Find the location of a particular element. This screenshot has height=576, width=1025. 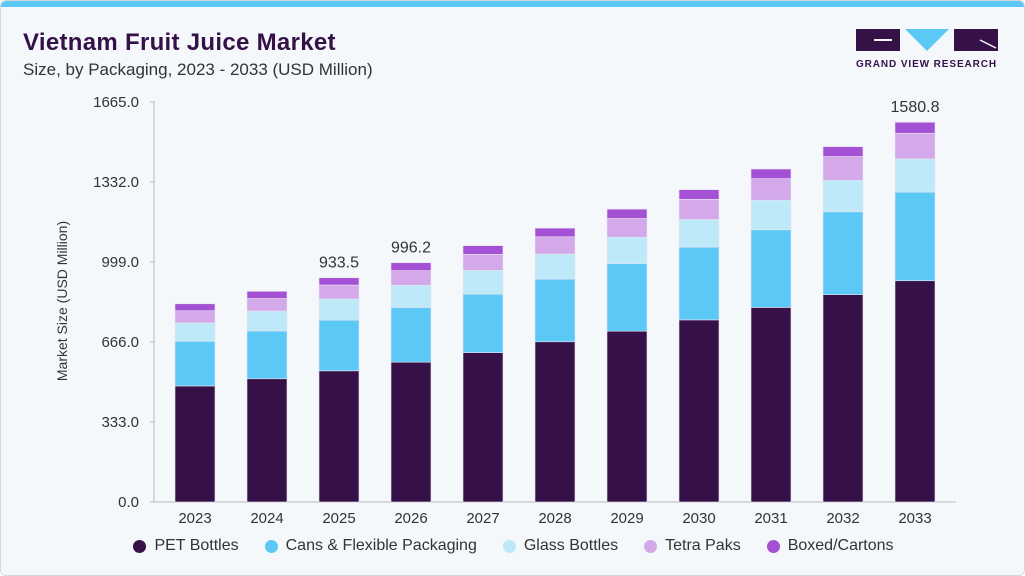

legend-label: Tetra Paks is located at coordinates (703, 545).